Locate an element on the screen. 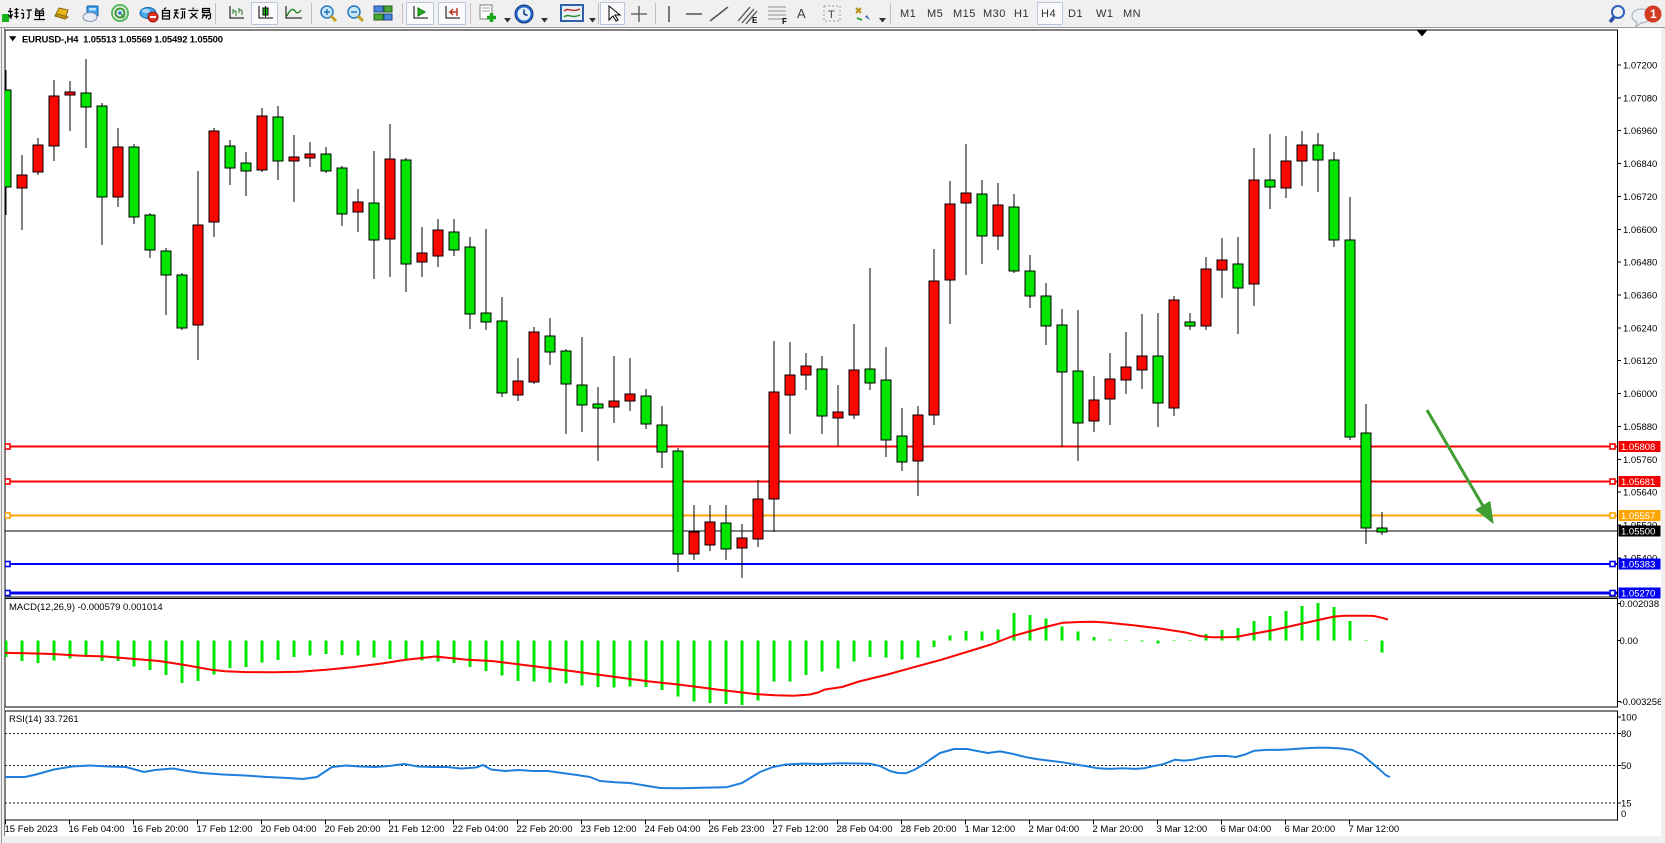 This screenshot has width=1665, height=843. svg-text:MACD(12,26,9) -0.000579 0.0010: MACD(12,26,9) -0.000579 0.001014 is located at coordinates (86, 607).